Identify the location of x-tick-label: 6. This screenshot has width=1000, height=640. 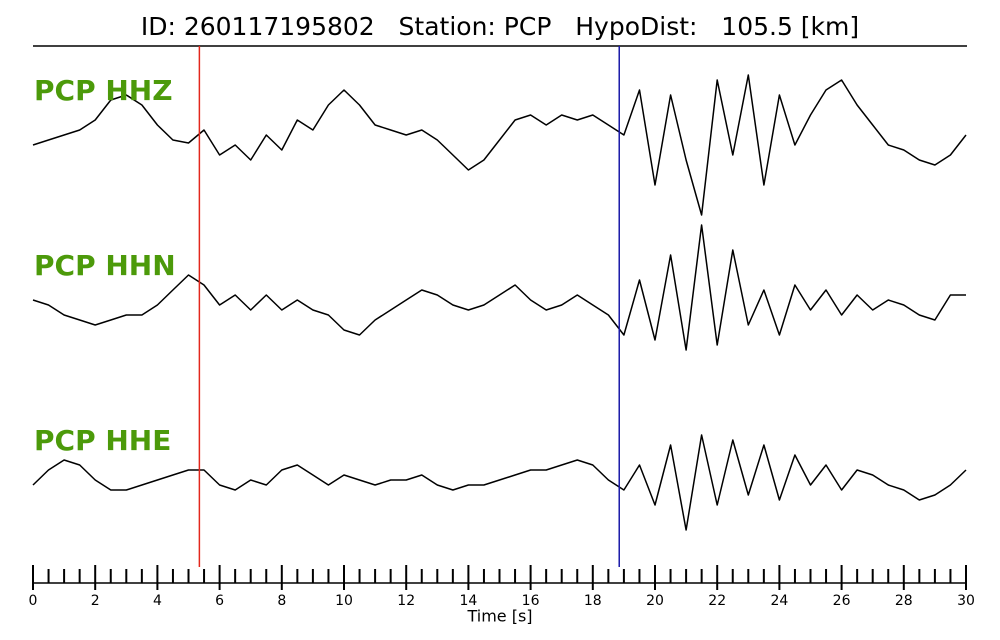
(219, 601).